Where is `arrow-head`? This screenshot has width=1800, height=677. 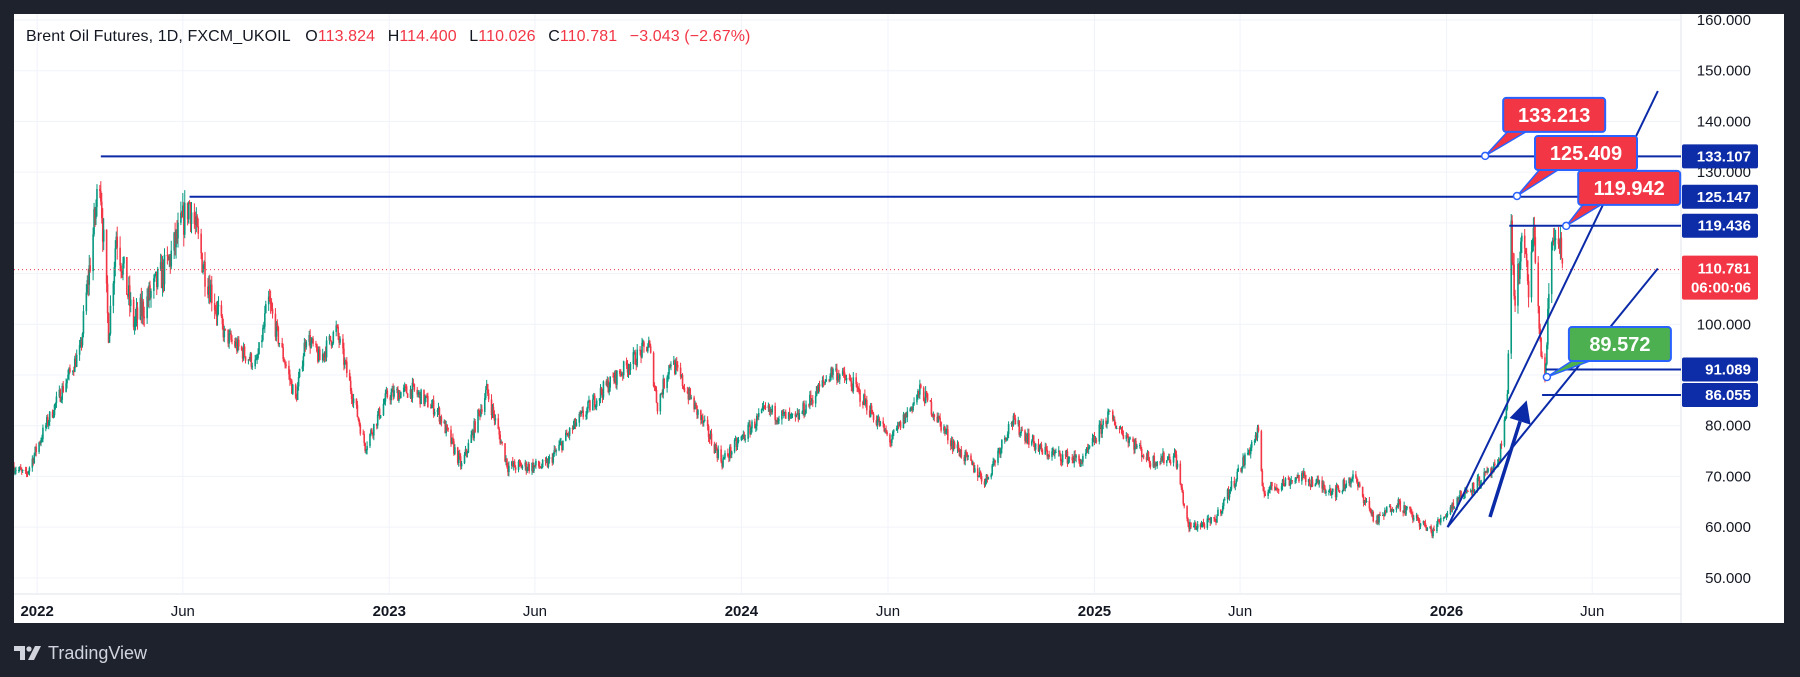 arrow-head is located at coordinates (1520, 412).